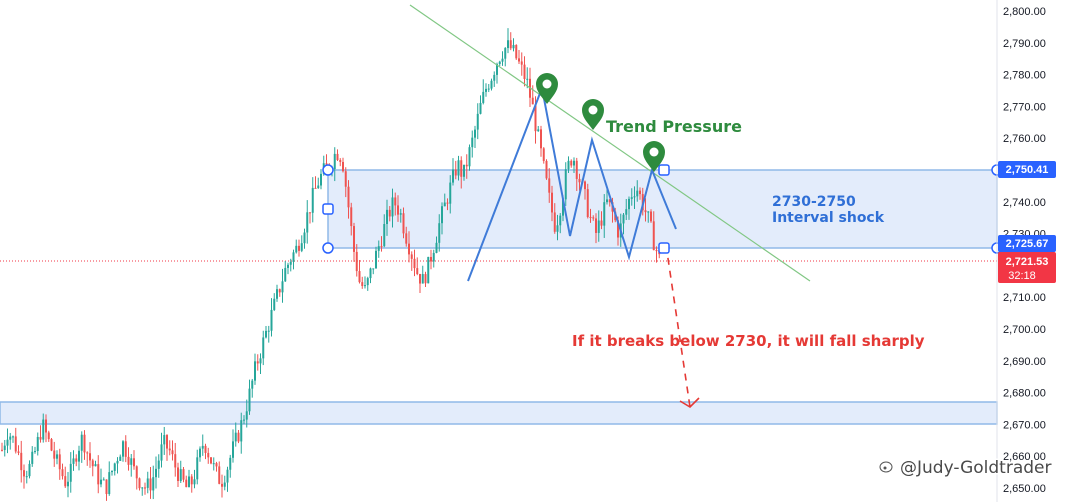  I want to click on y-tick-label: 2,700.00, so click(1024, 330).